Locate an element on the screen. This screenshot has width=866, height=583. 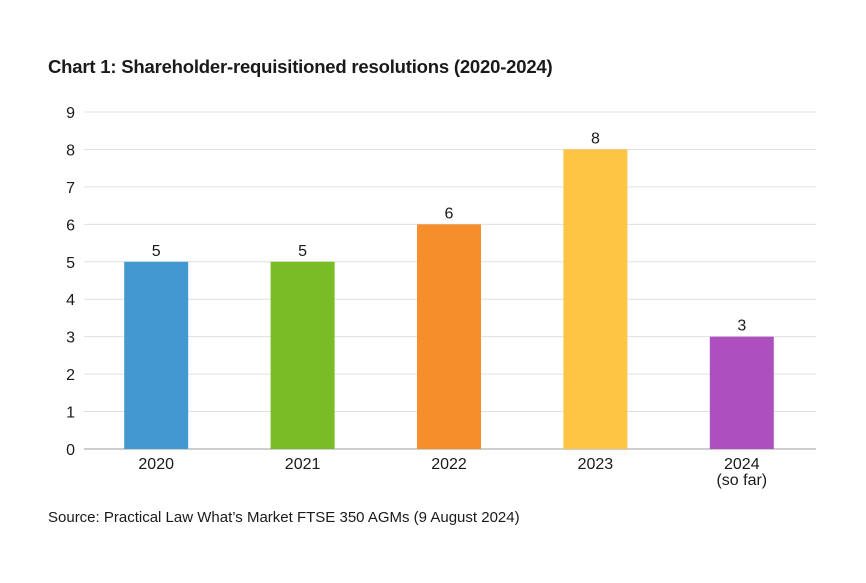
x-tick-label: 2020 is located at coordinates (156, 464).